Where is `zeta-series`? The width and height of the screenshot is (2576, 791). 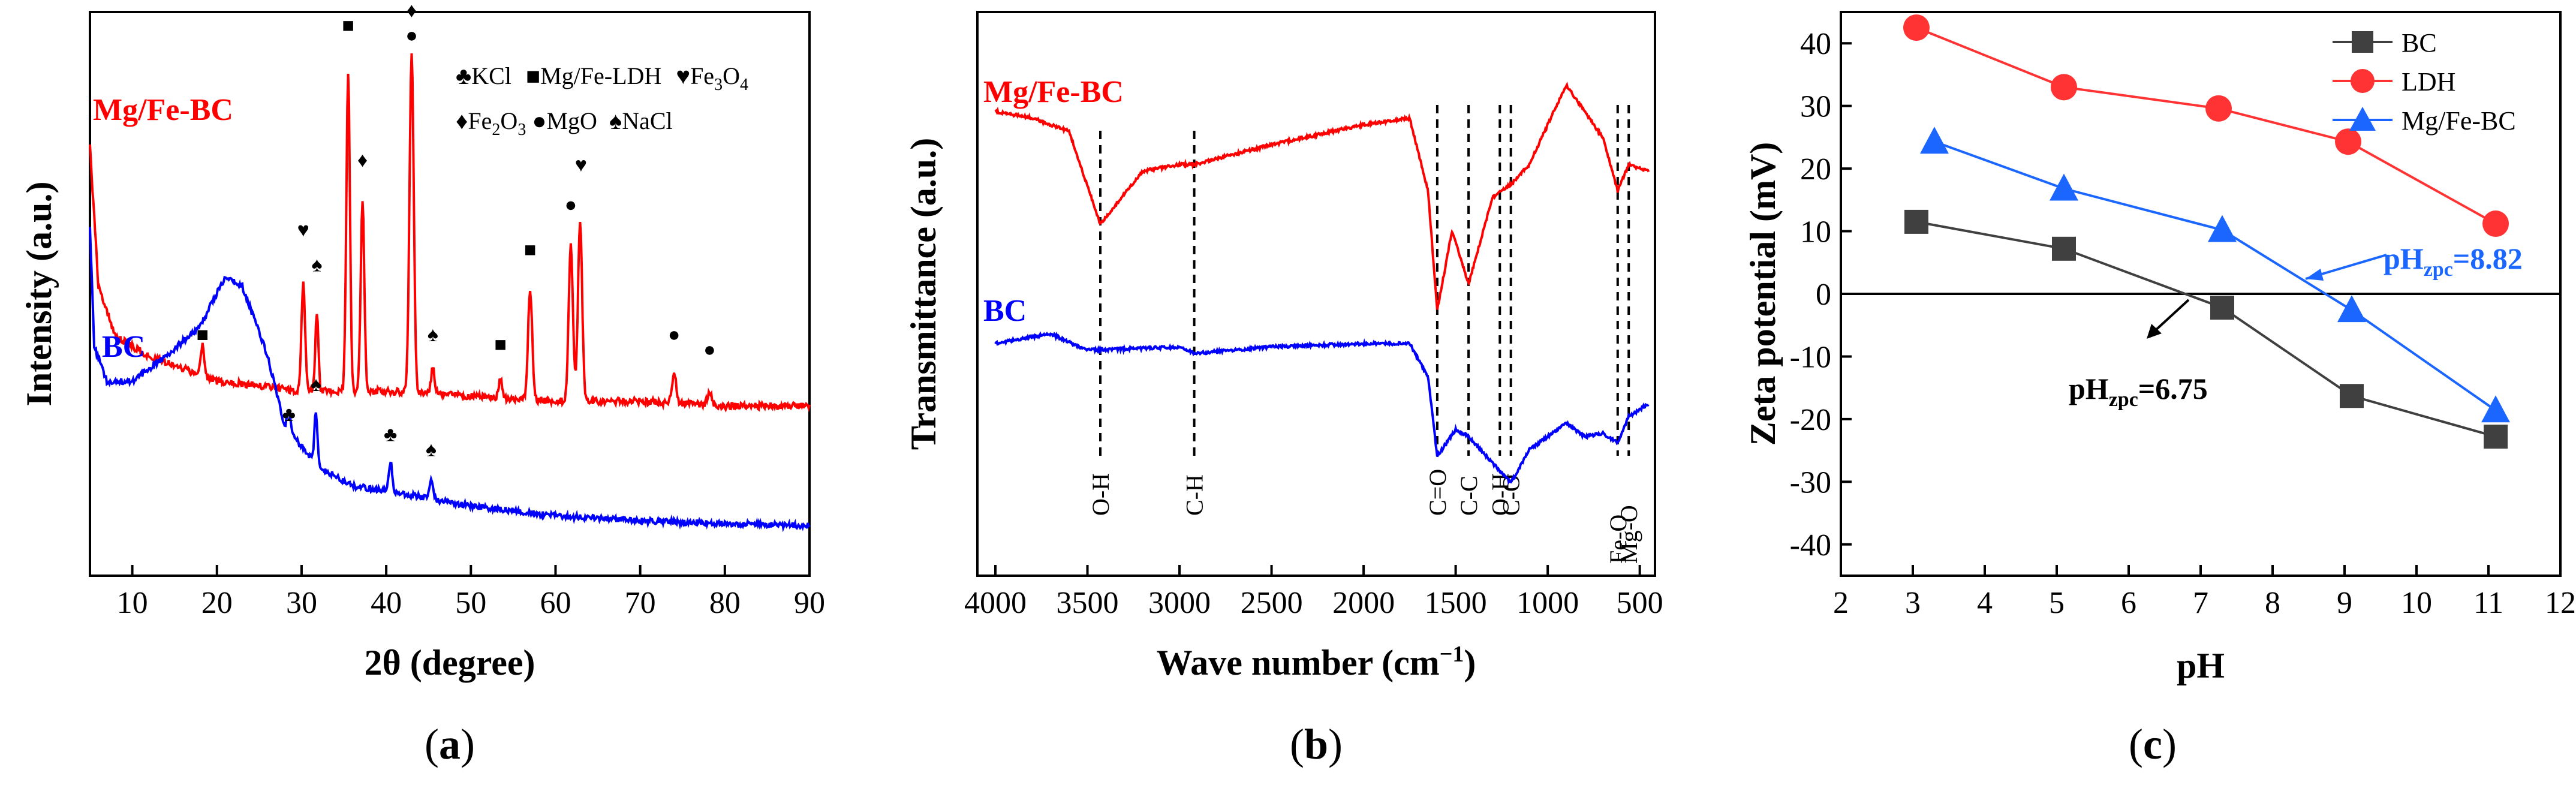
zeta-series is located at coordinates (2206, 231).